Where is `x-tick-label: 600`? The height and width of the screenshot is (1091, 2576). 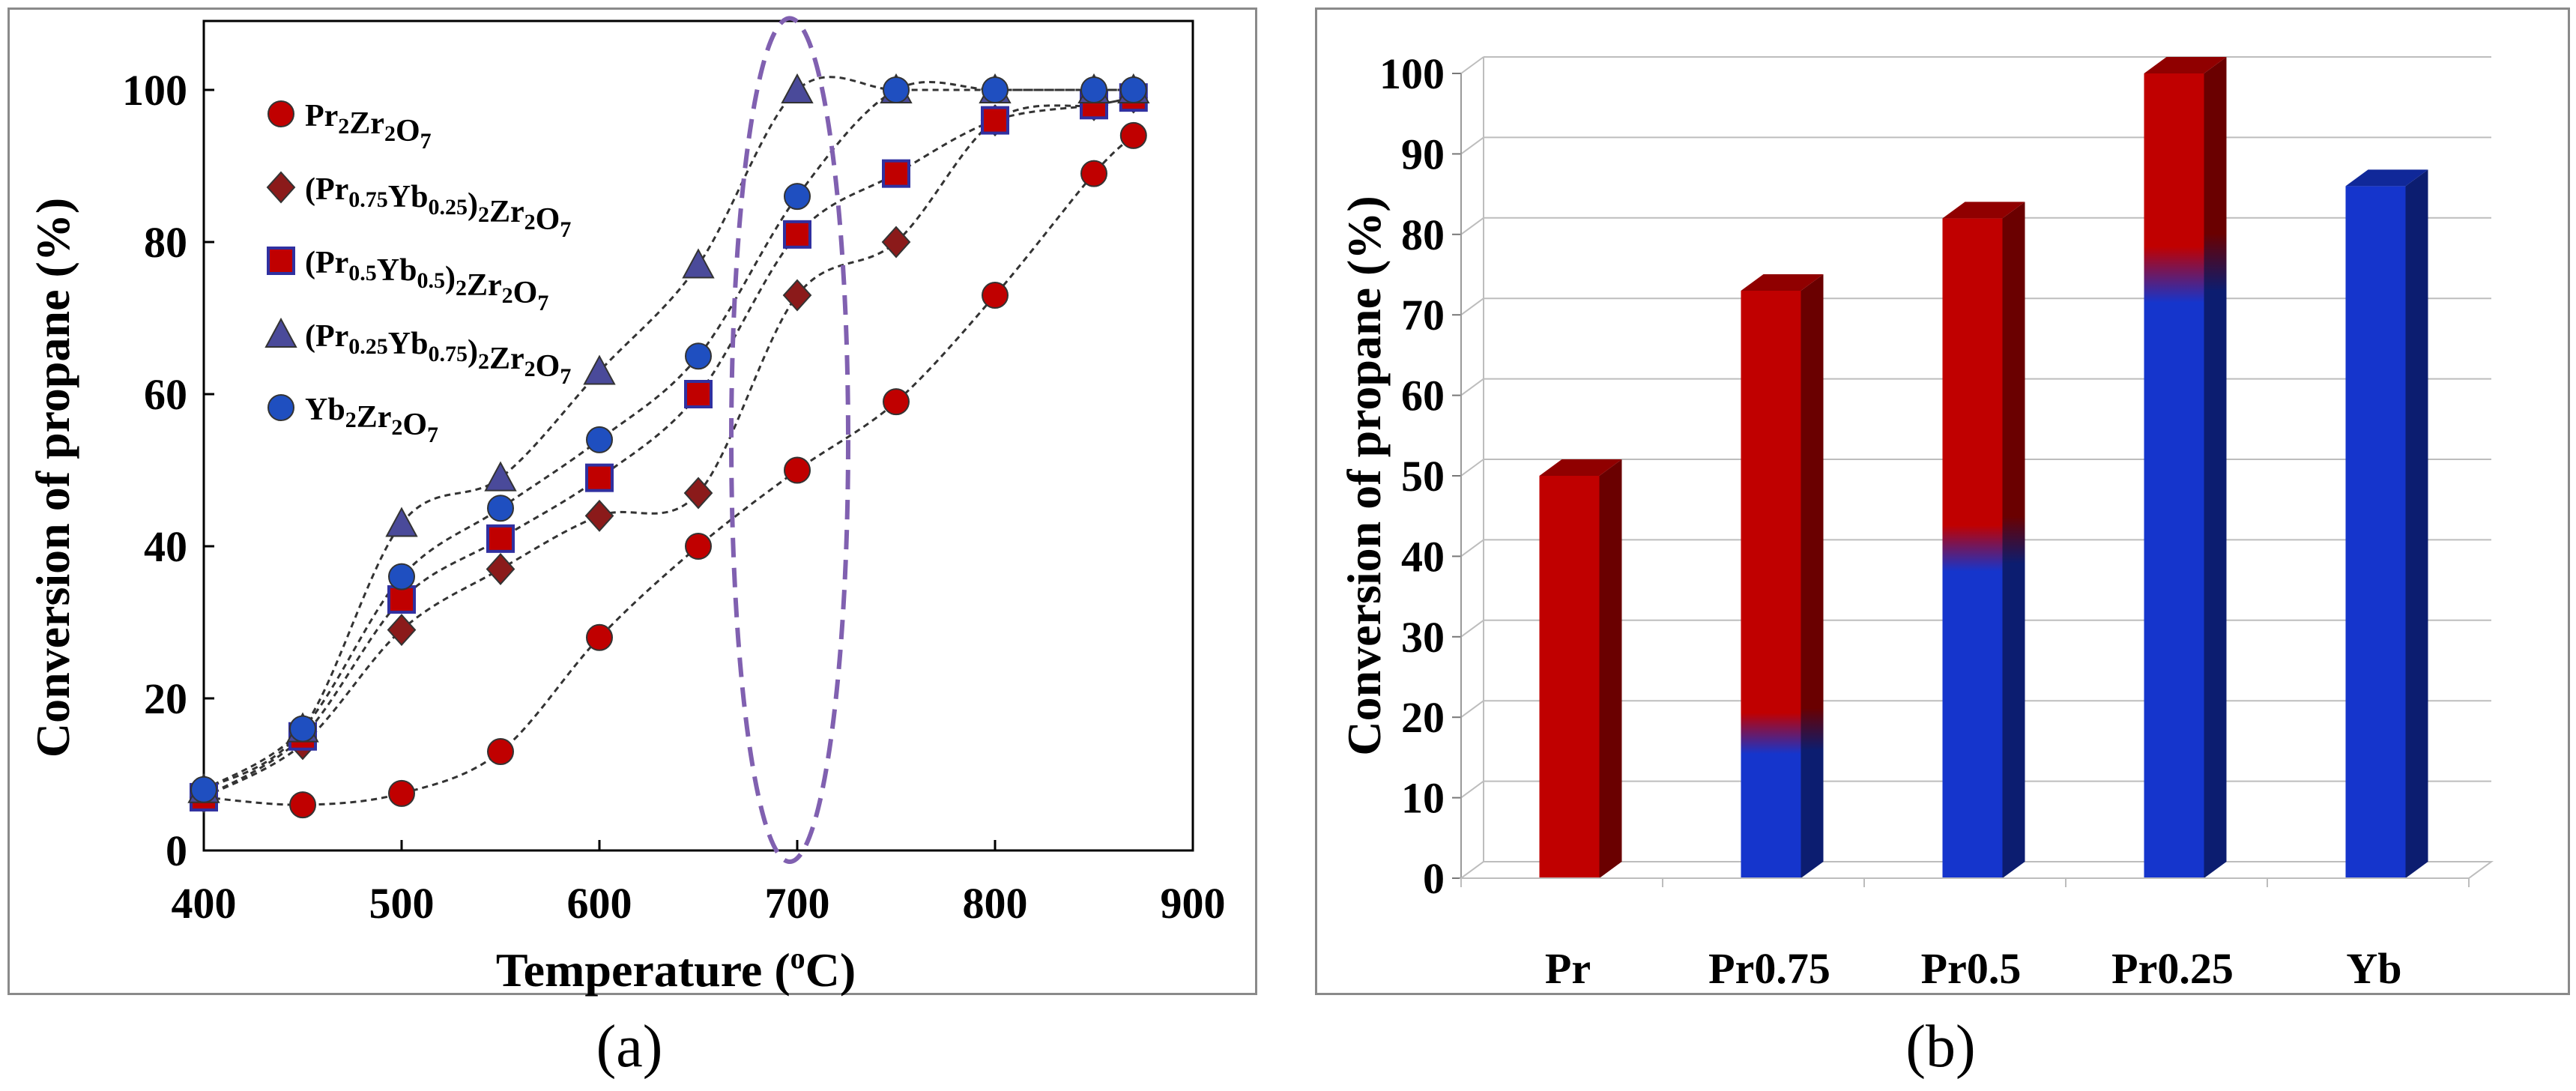 x-tick-label: 600 is located at coordinates (599, 903).